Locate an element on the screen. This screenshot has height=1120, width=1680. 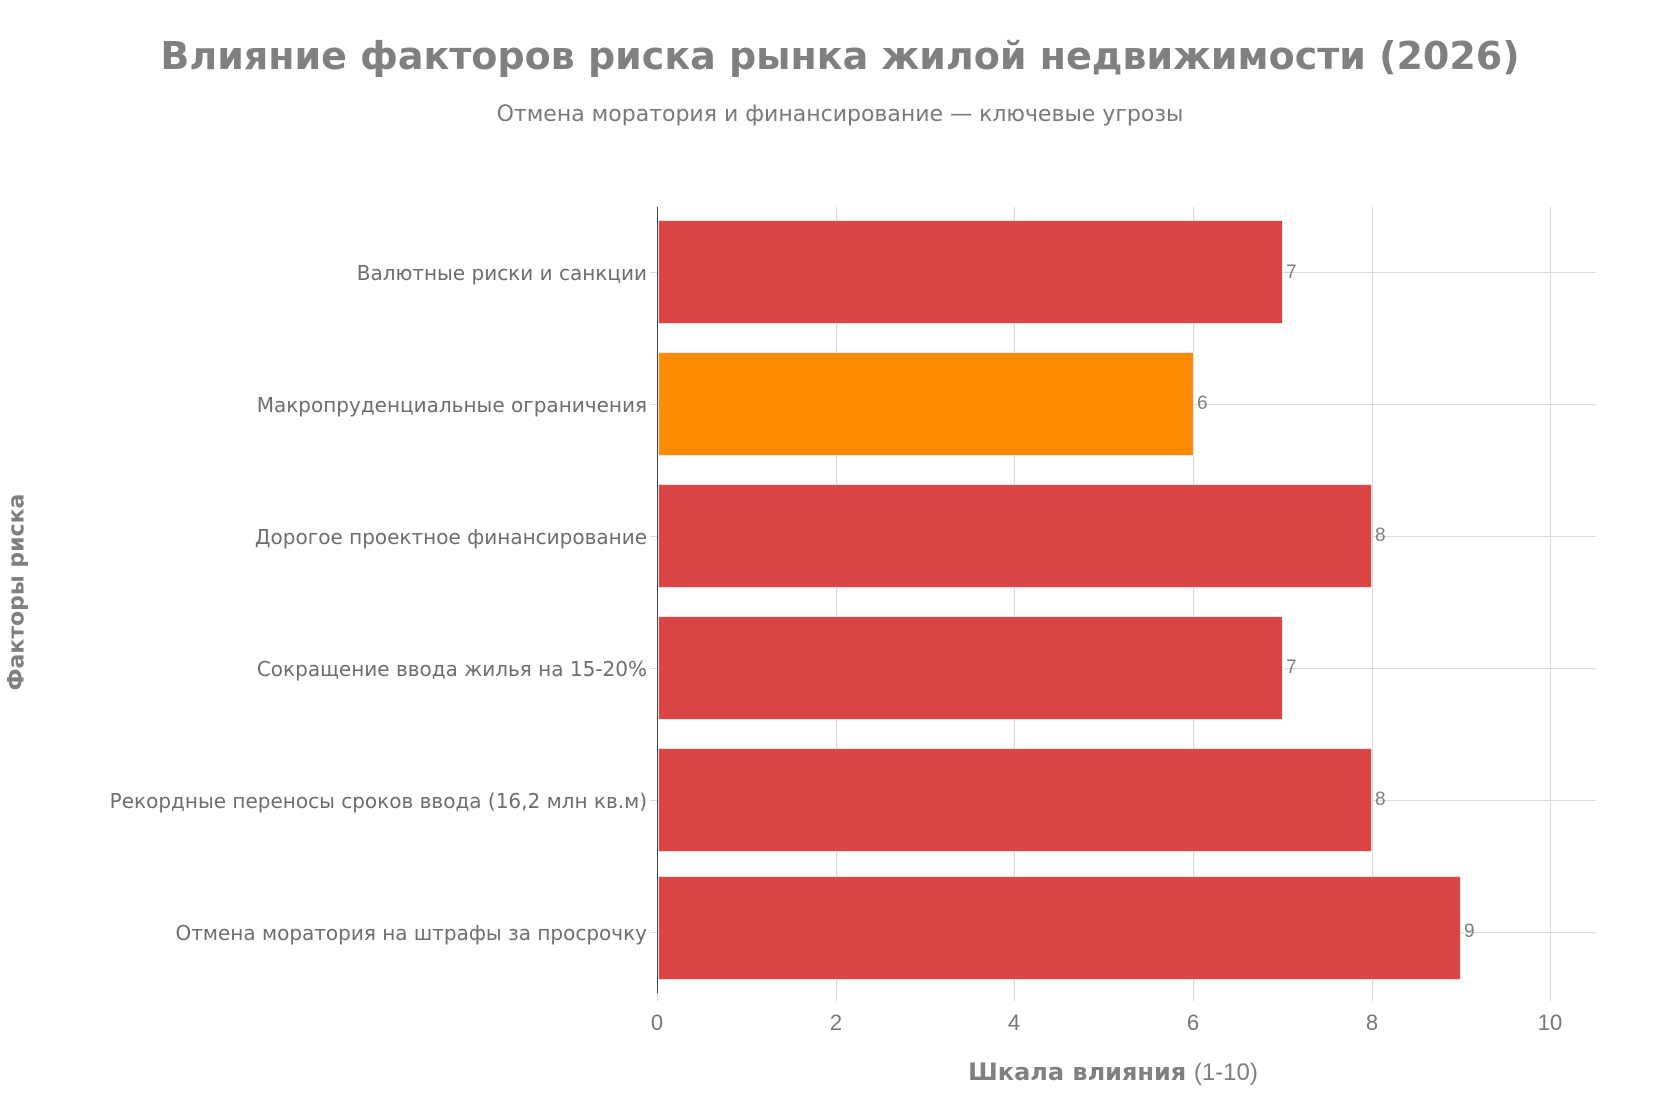
y-axis-title: Факторы риска is located at coordinates (17, 592).